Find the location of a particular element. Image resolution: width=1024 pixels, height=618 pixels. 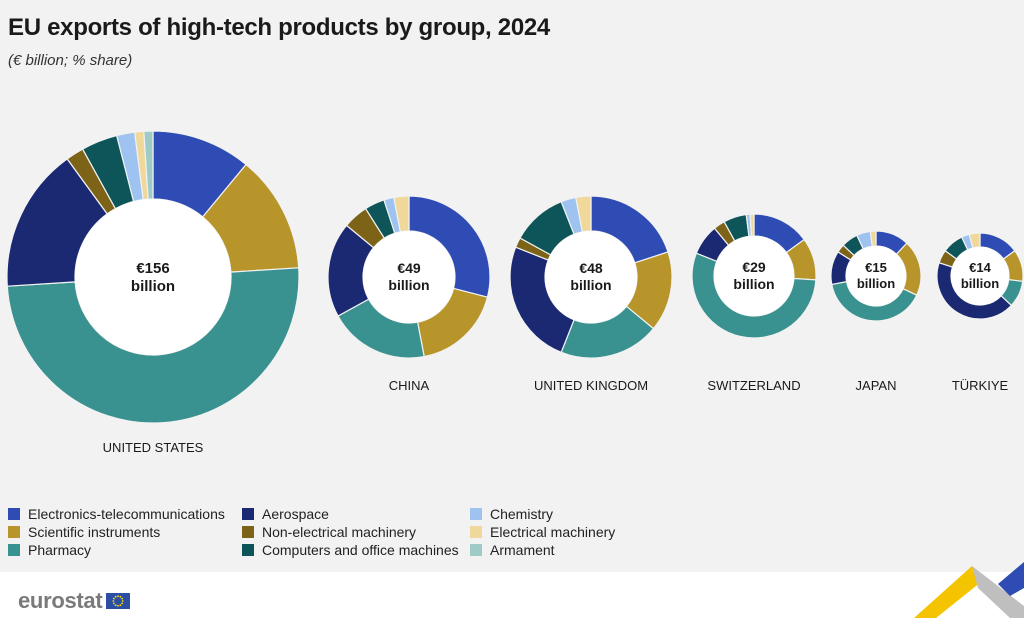

legend-label: Armament is located at coordinates (522, 550).